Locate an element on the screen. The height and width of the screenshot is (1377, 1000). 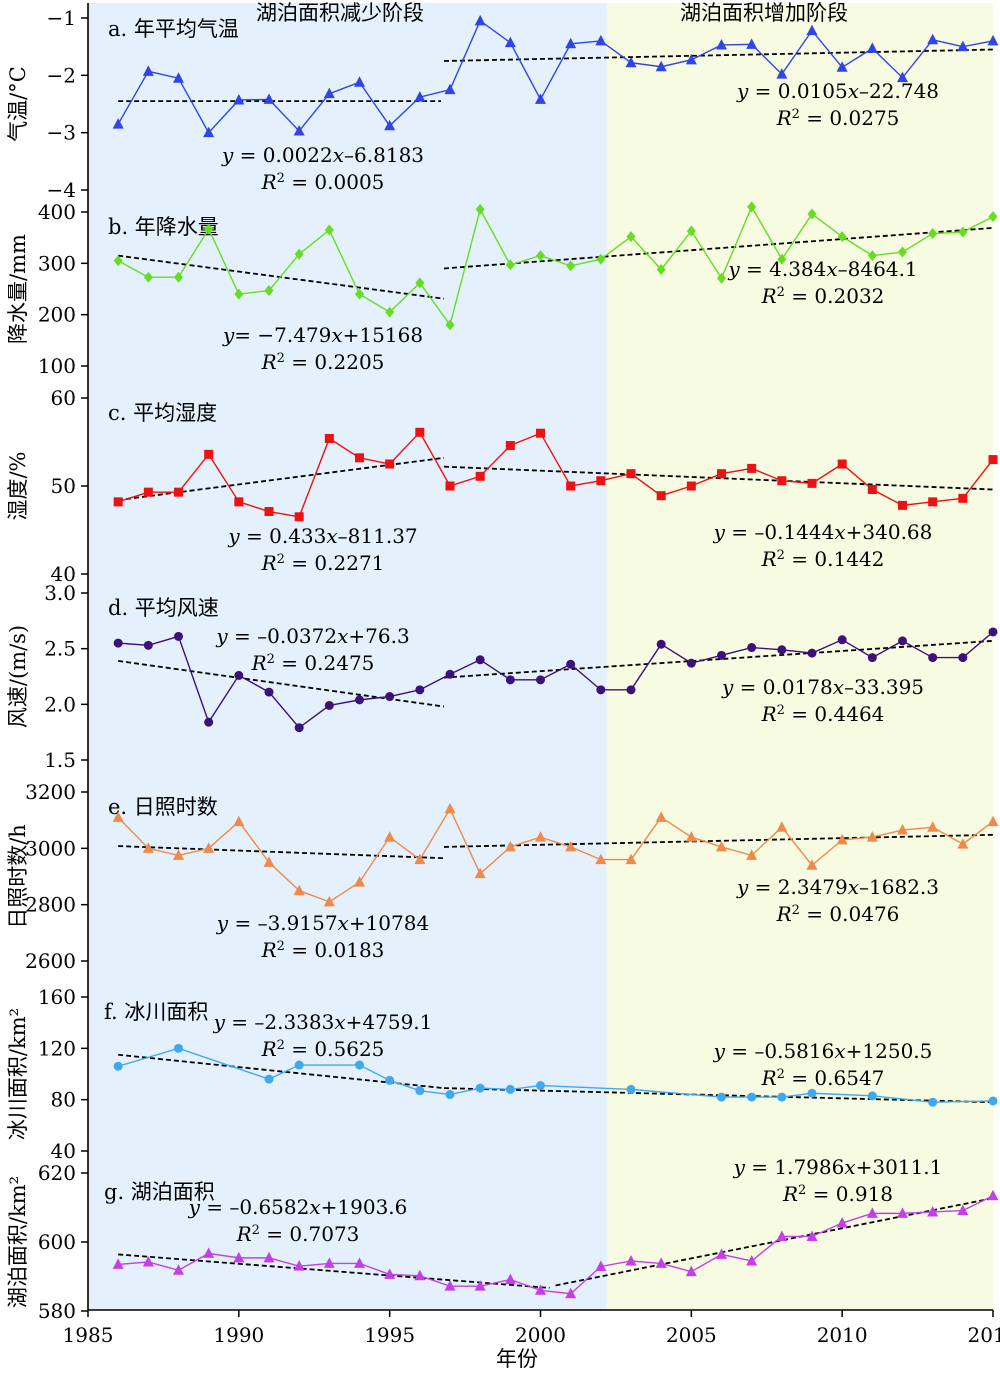
panel-title: f. 冰川面积 is located at coordinates (156, 1012).